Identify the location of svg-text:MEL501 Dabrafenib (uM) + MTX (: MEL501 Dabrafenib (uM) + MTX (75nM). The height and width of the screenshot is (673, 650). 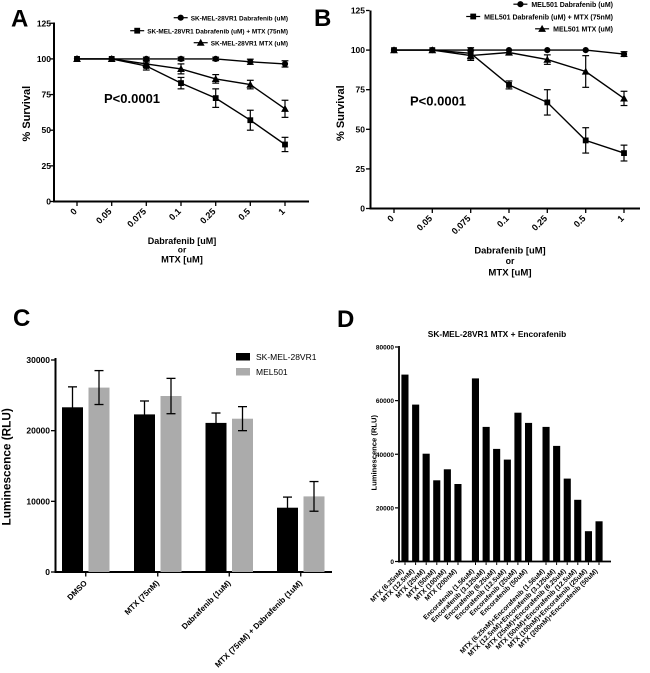
(548, 17).